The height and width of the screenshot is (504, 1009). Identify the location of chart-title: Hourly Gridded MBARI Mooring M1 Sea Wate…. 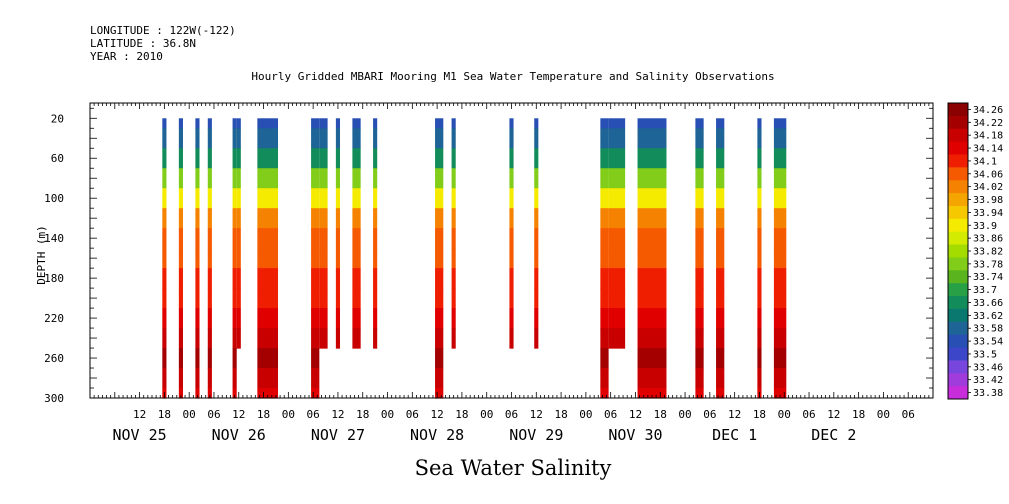
(512, 76).